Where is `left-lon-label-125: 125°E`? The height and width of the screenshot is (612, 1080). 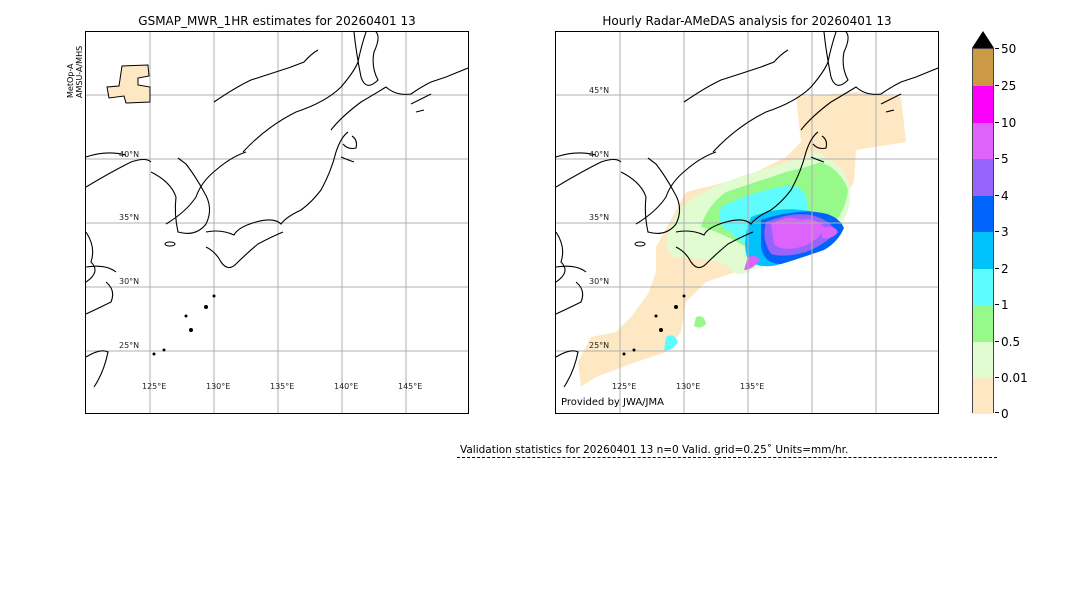 left-lon-label-125: 125°E is located at coordinates (154, 386).